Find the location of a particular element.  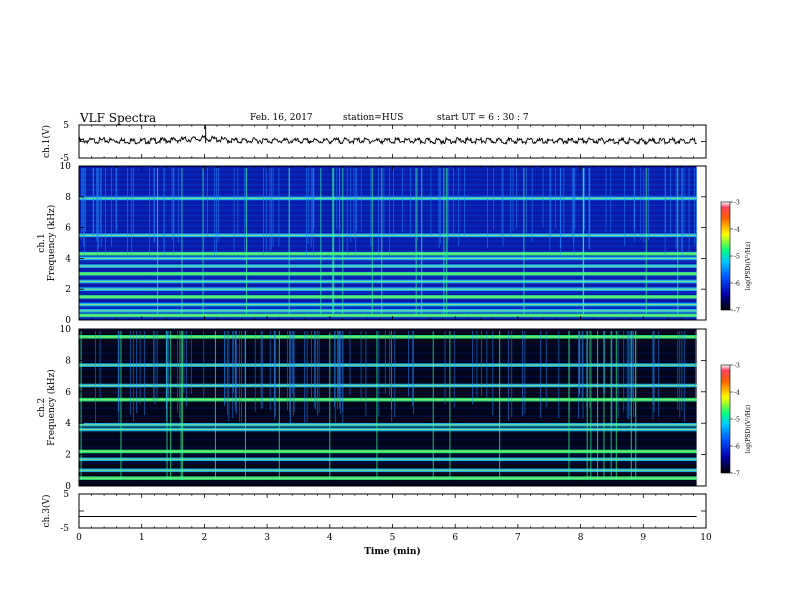

colorbar-tick-label: -3 is located at coordinates (737, 203).